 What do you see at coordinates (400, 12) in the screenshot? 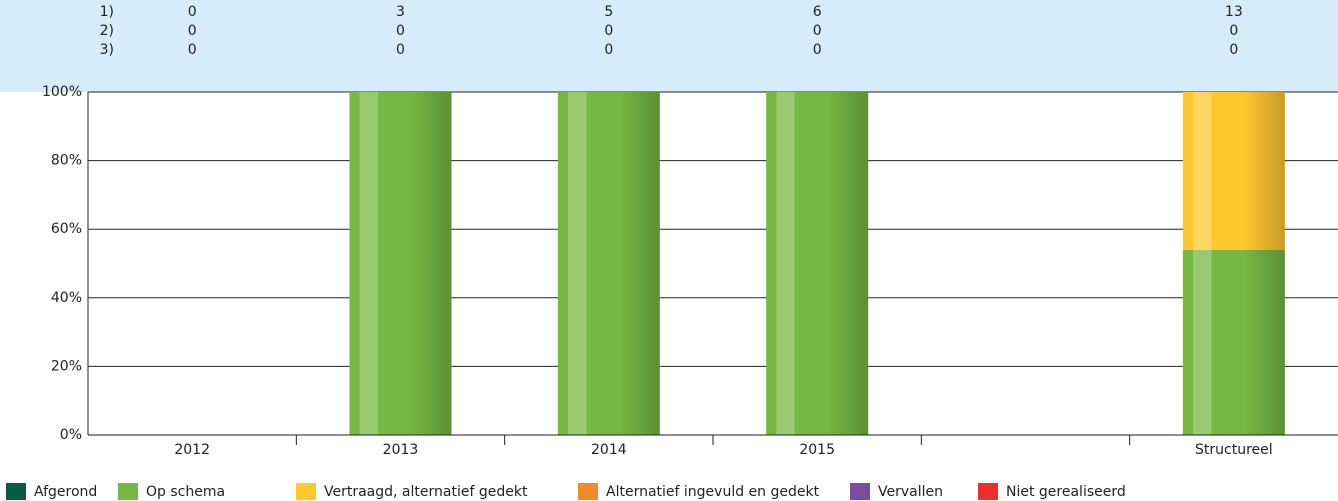
I see `header-value: 3` at bounding box center [400, 12].